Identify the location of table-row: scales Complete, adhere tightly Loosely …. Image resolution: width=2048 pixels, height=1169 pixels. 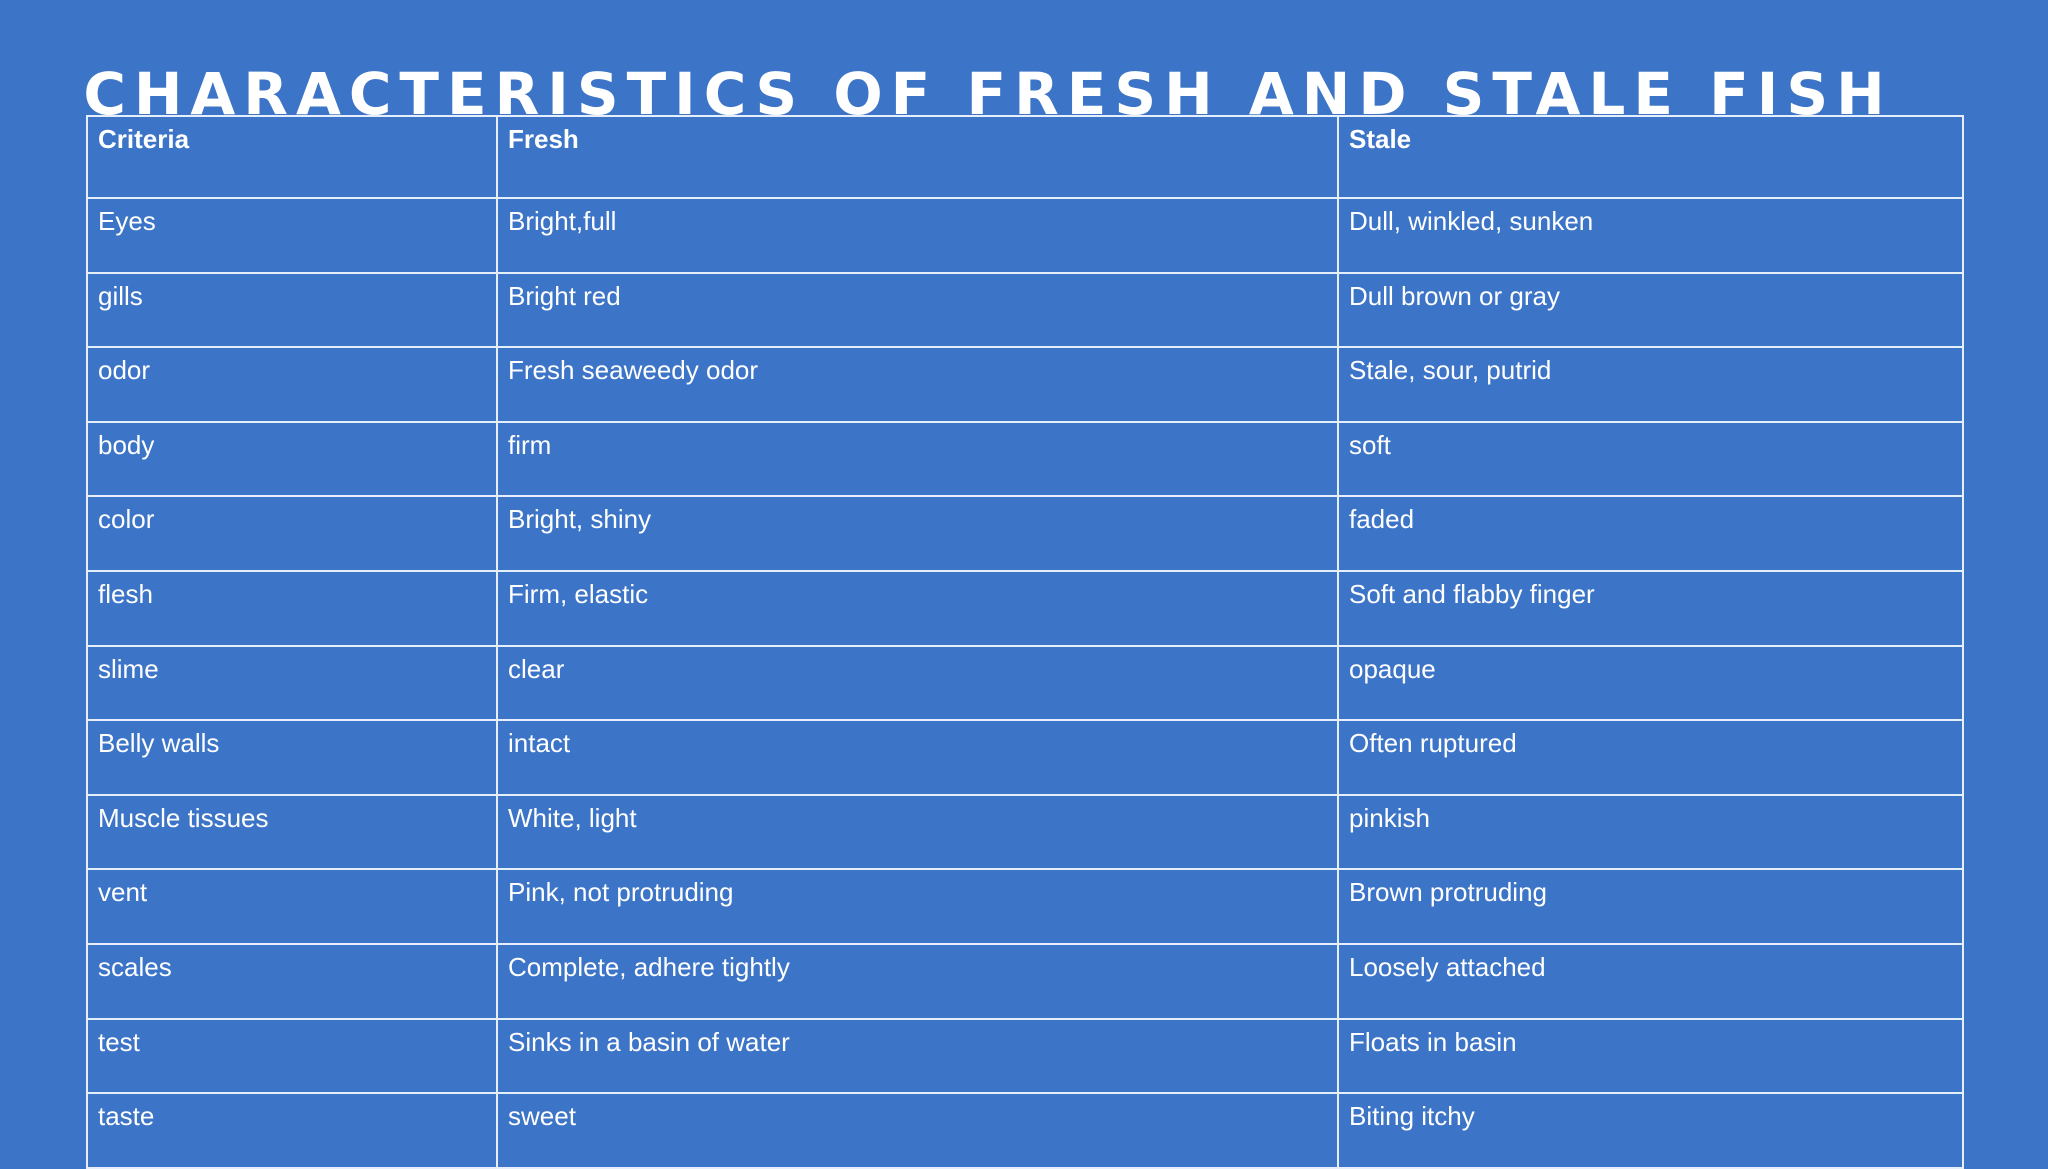
(1025, 981).